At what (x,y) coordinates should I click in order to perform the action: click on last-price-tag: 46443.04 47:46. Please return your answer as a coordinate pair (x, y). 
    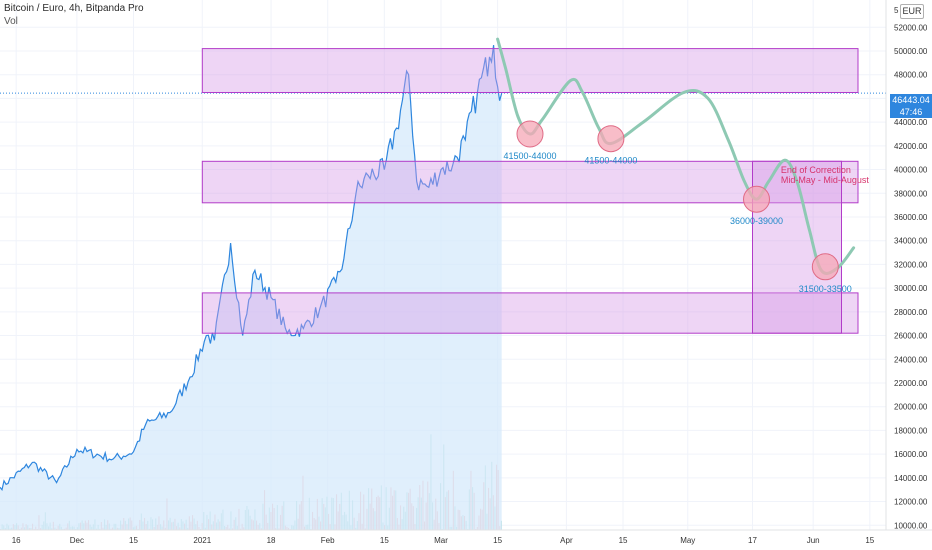
    Looking at the image, I should click on (911, 106).